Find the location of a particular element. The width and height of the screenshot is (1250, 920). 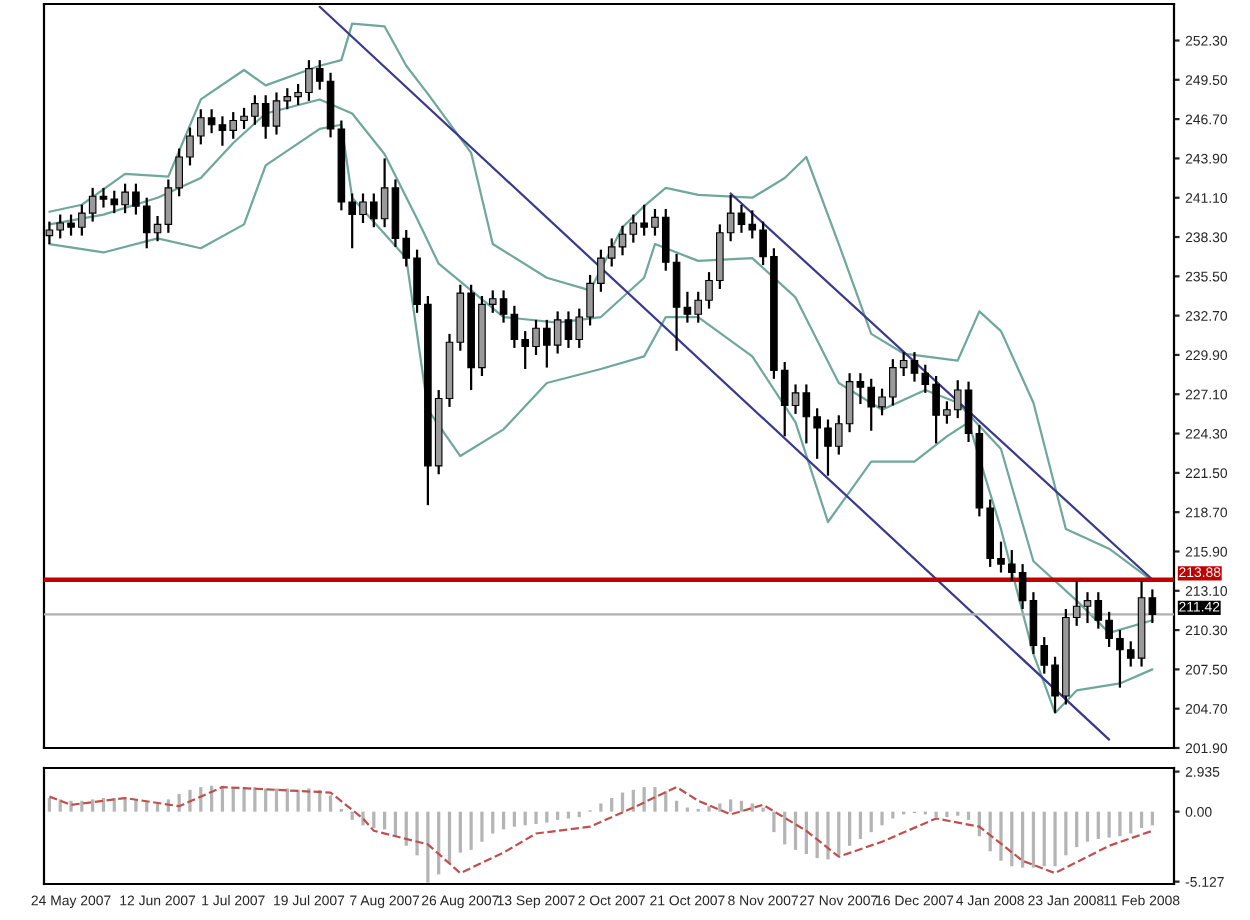

line-series is located at coordinates (601, 830).